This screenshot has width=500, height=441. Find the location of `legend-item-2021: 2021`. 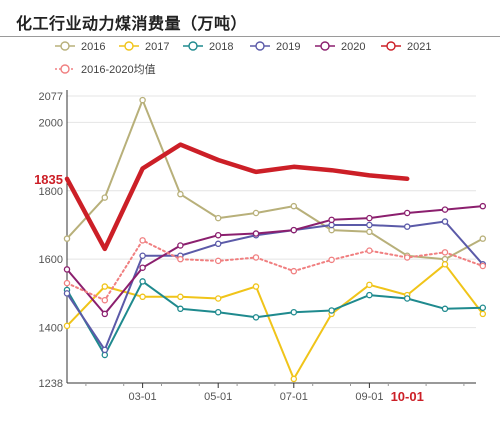

legend-item-2021: 2021 is located at coordinates (406, 47).